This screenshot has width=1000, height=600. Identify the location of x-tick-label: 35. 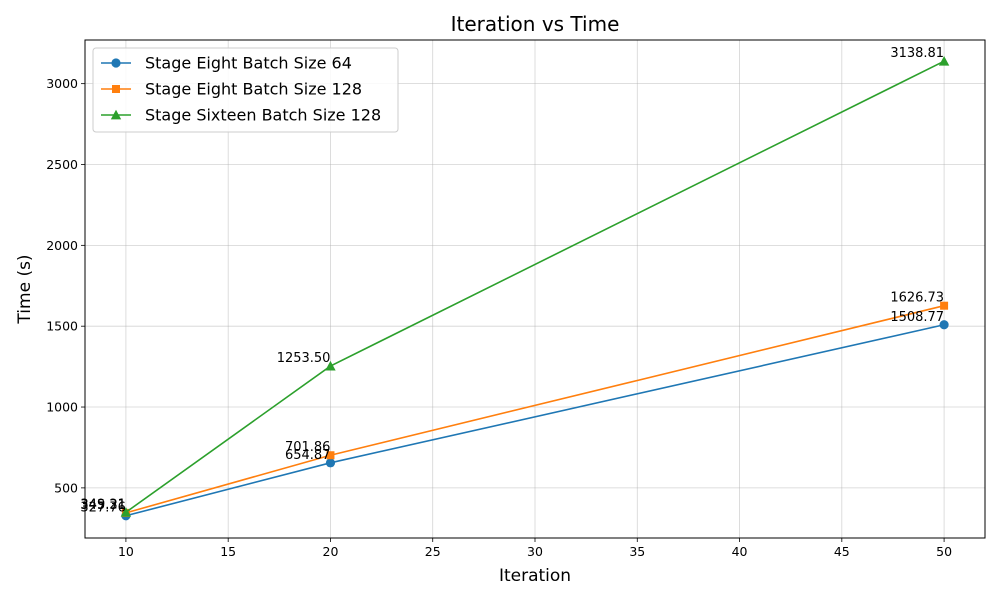
(637, 551).